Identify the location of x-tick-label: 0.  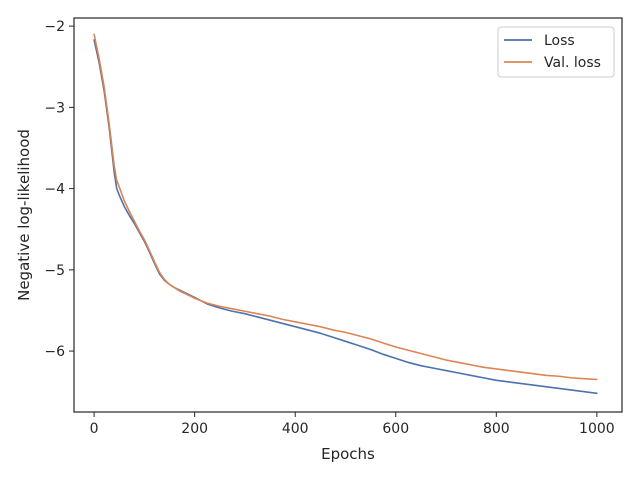
(94, 429).